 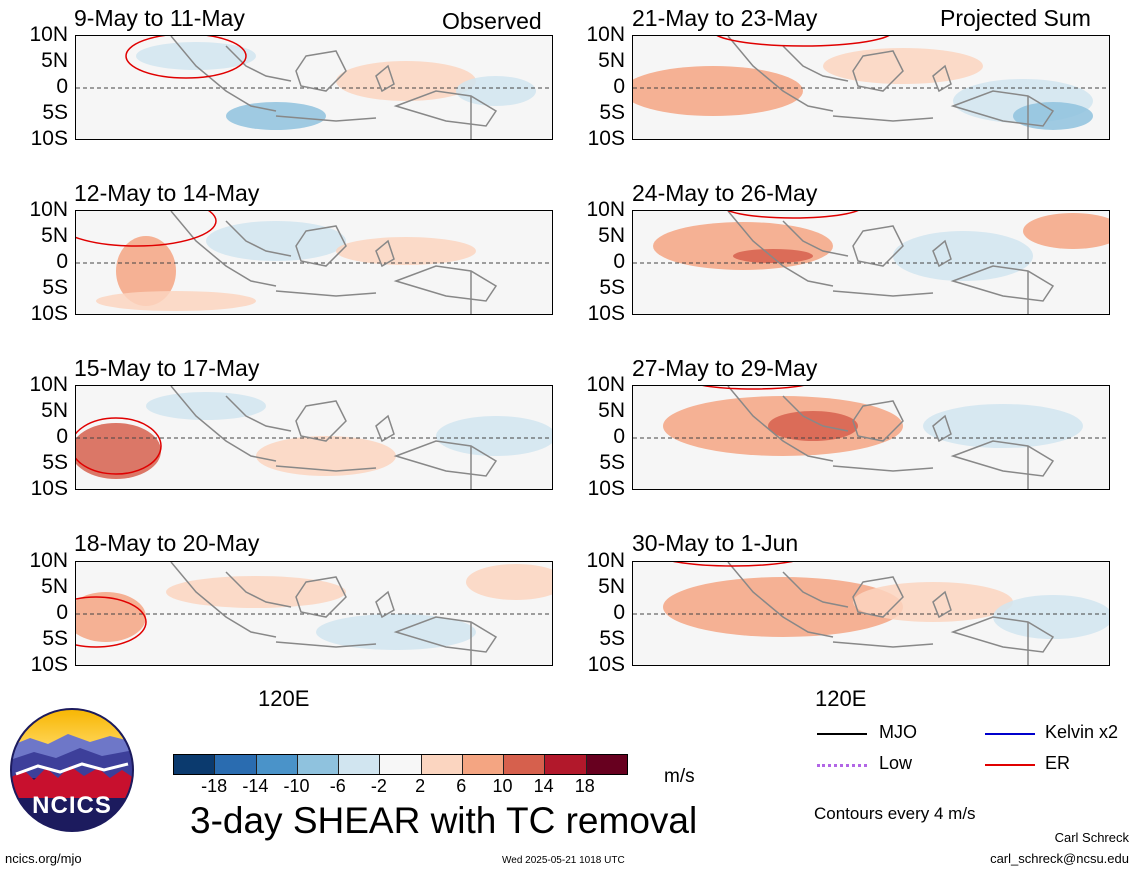 I want to click on colorbar-tick-label: 6, so click(x=461, y=786).